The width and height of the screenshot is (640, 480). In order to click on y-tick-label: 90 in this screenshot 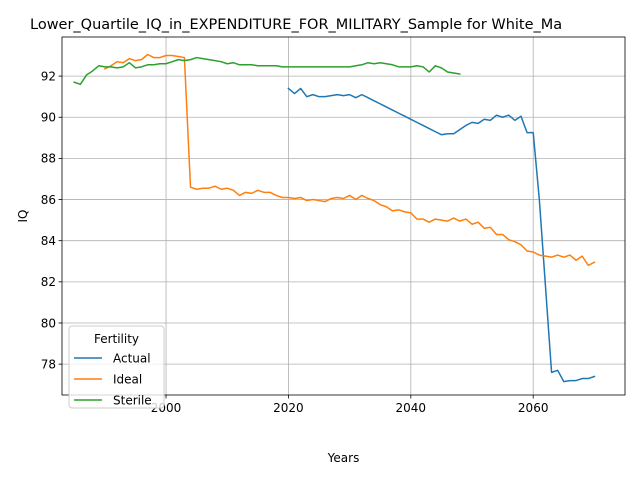, I will do `click(48, 118)`.